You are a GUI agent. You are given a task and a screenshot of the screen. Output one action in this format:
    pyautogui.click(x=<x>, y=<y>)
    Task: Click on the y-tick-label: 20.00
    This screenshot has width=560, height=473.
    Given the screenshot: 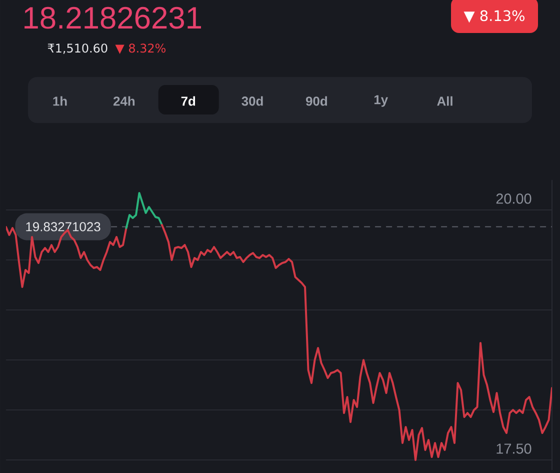 What is the action you would take?
    pyautogui.click(x=514, y=199)
    